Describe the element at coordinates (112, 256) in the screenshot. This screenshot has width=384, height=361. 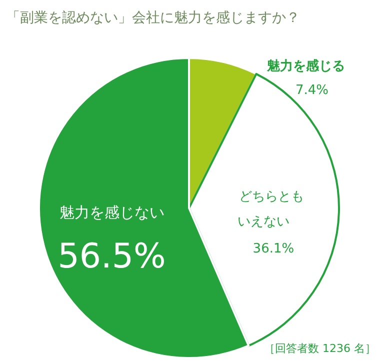
I see `data-label: 56.5%` at that location.